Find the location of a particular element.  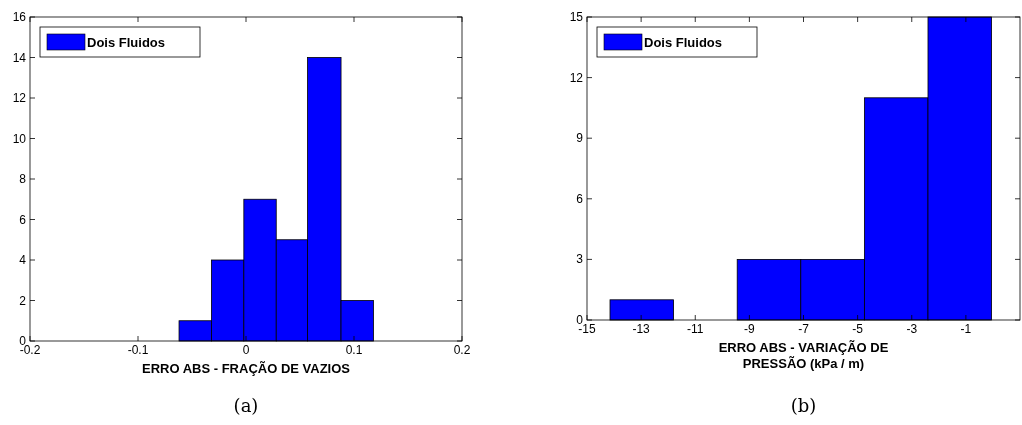

y-tick-label: 10 is located at coordinates (19, 138).